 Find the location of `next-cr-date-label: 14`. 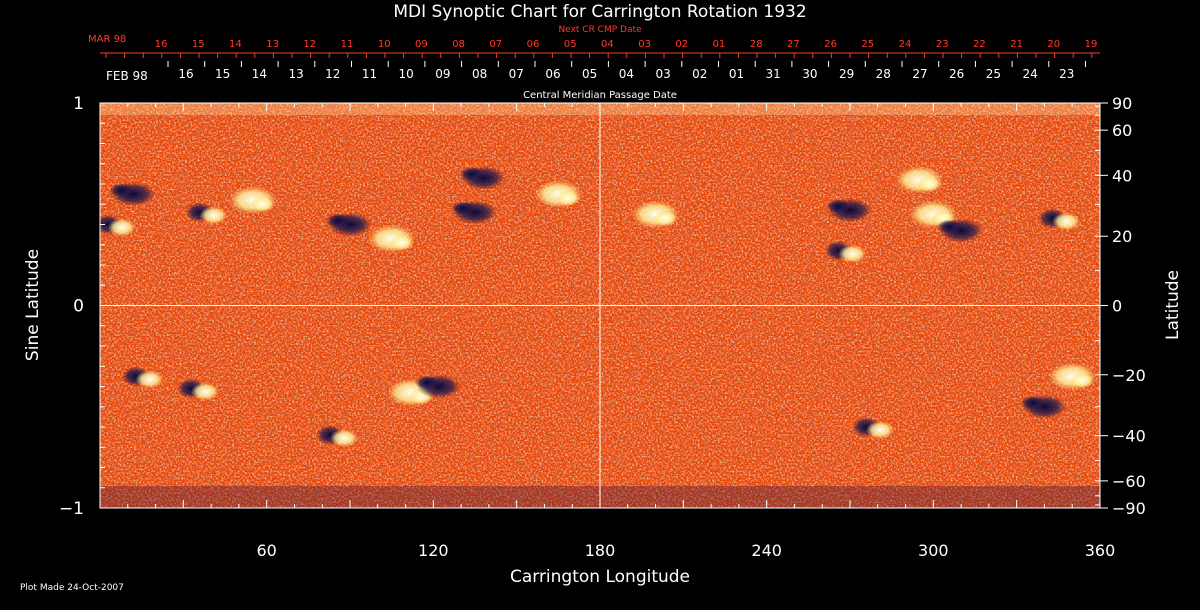

next-cr-date-label: 14 is located at coordinates (235, 44).